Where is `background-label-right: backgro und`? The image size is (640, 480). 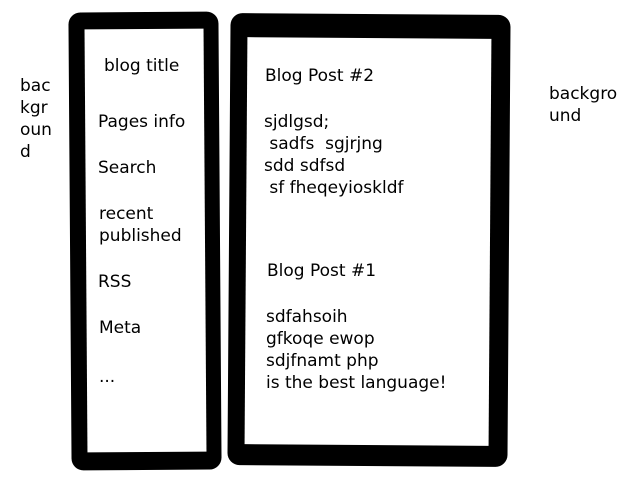
background-label-right: backgro und is located at coordinates (583, 105).